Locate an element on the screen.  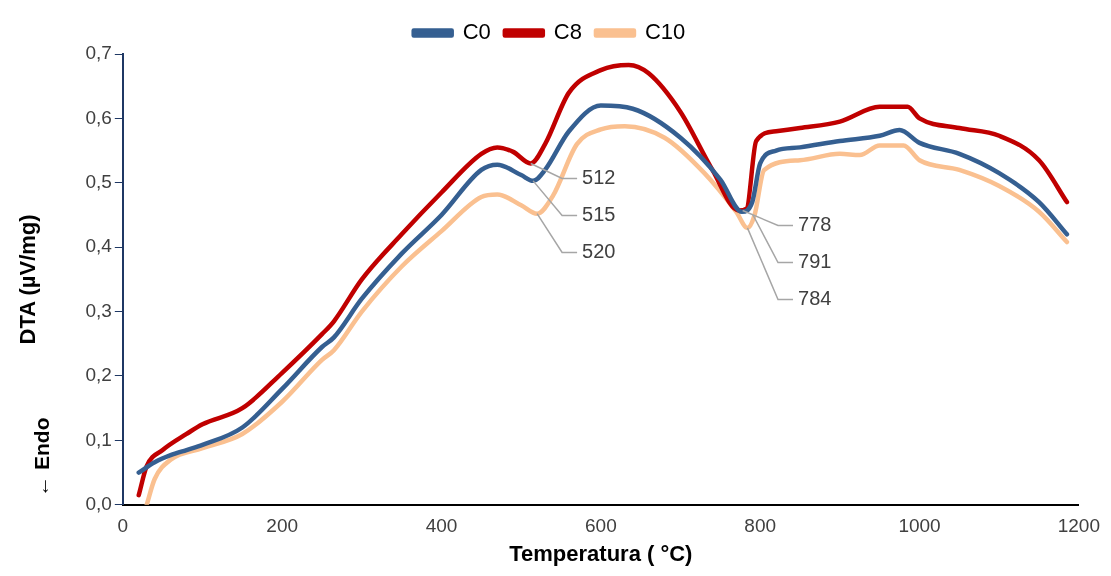
y-tick-label: 0,0 is located at coordinates (98, 504).